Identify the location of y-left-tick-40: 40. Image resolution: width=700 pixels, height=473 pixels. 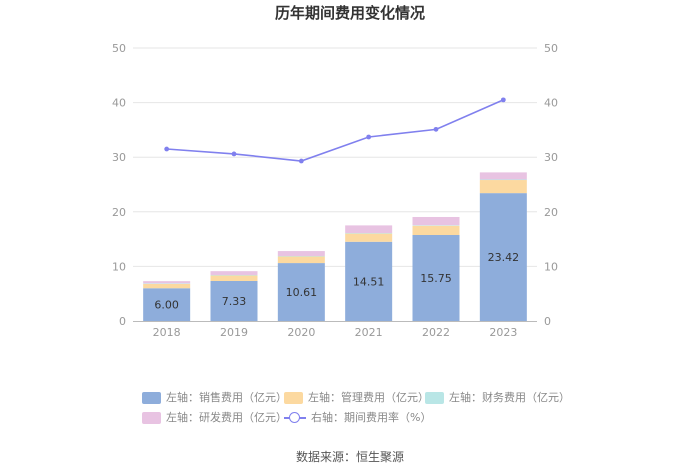
(119, 103).